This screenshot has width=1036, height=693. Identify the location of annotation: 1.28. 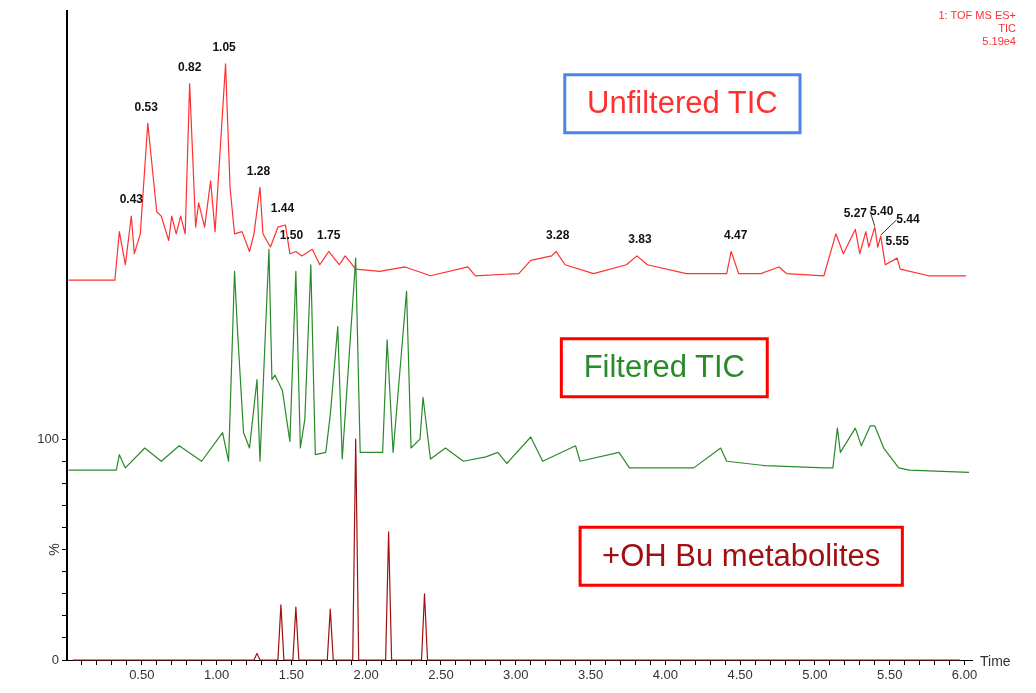
(258, 170).